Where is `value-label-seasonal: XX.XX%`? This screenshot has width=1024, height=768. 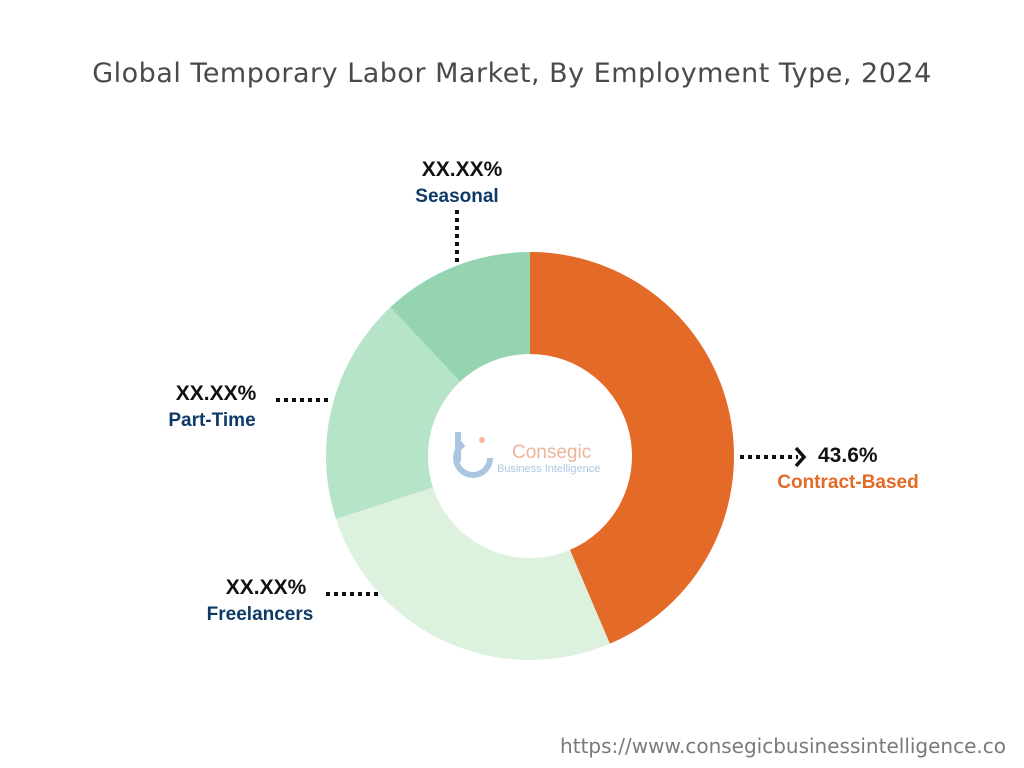 value-label-seasonal: XX.XX% is located at coordinates (462, 169).